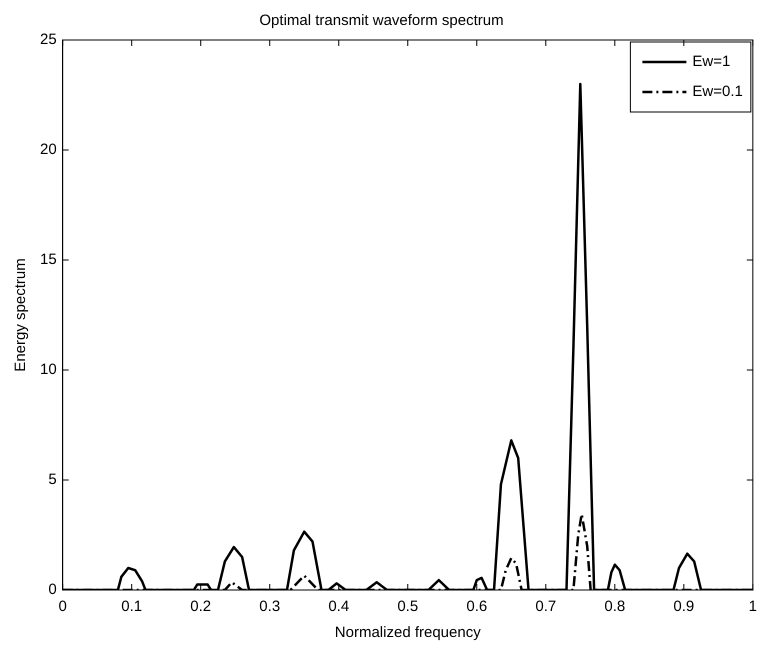 This screenshot has width=765, height=646. I want to click on legend-label: Ew=0.1, so click(717, 91).